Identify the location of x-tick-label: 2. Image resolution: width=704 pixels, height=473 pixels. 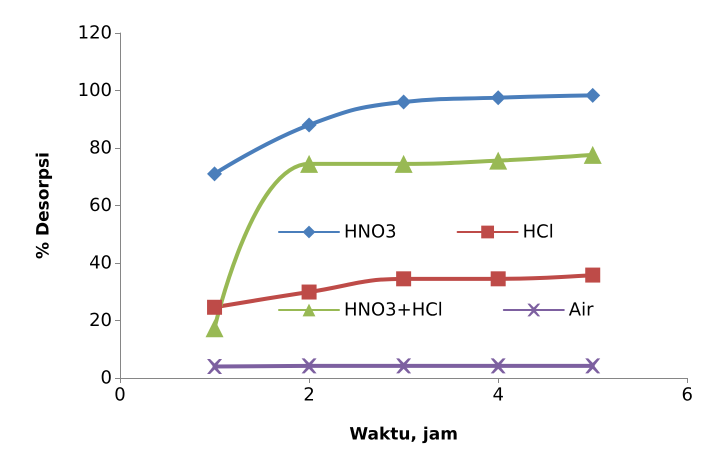
(309, 395).